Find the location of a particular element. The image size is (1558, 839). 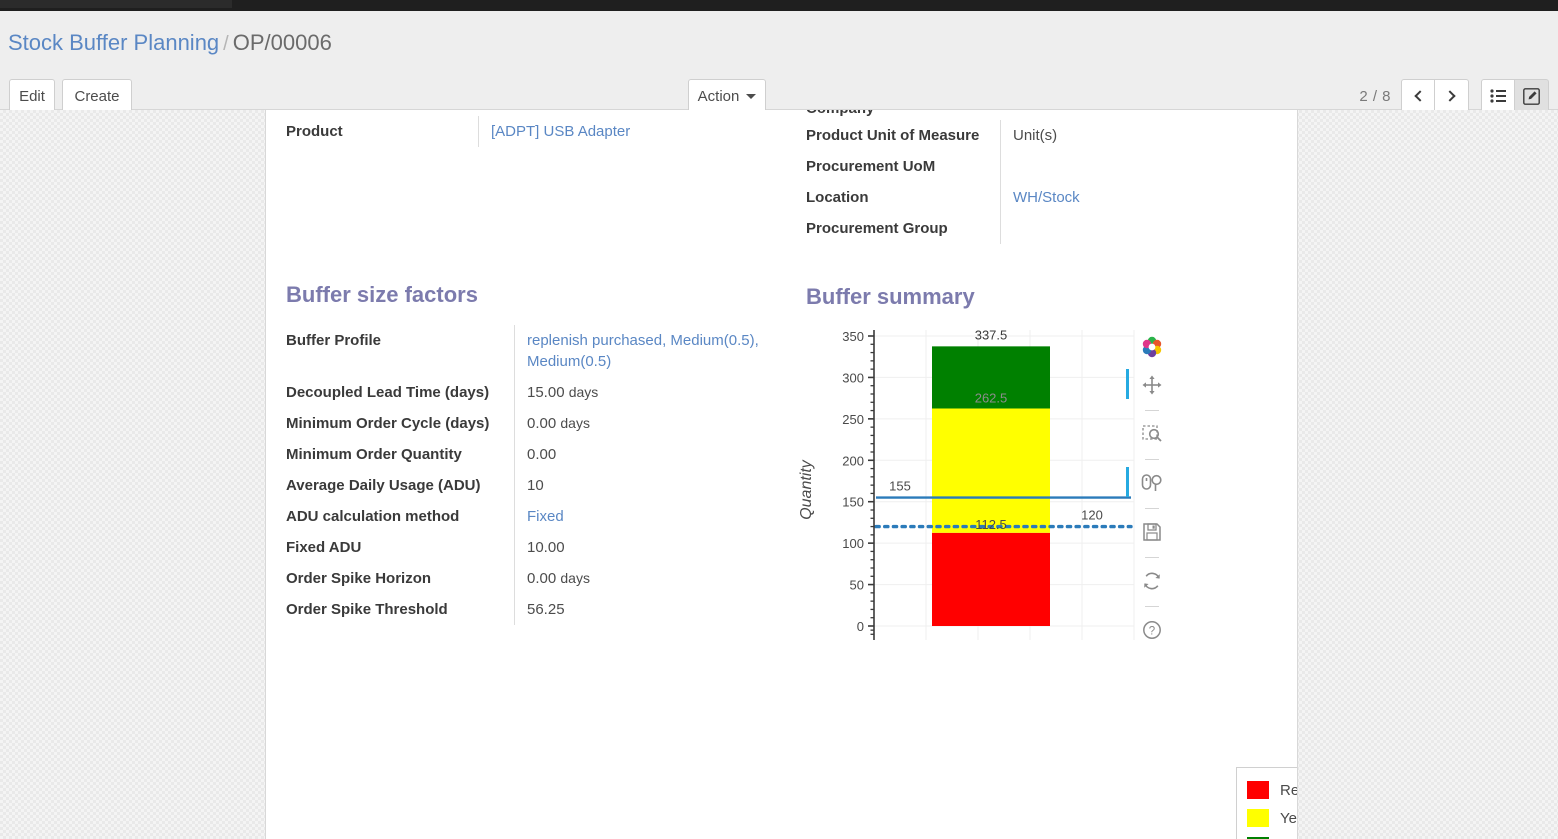

top-navbar is located at coordinates (779, 5).